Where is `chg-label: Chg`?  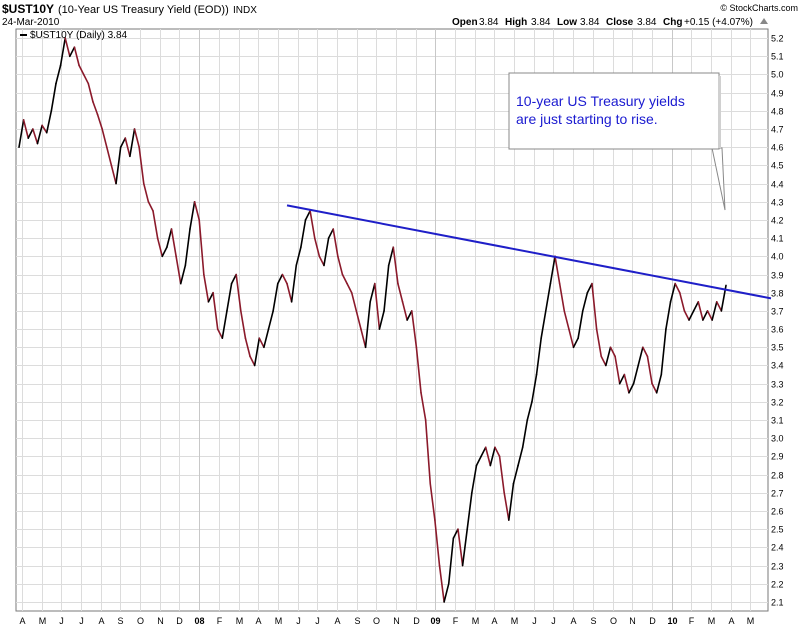
chg-label: Chg is located at coordinates (672, 22).